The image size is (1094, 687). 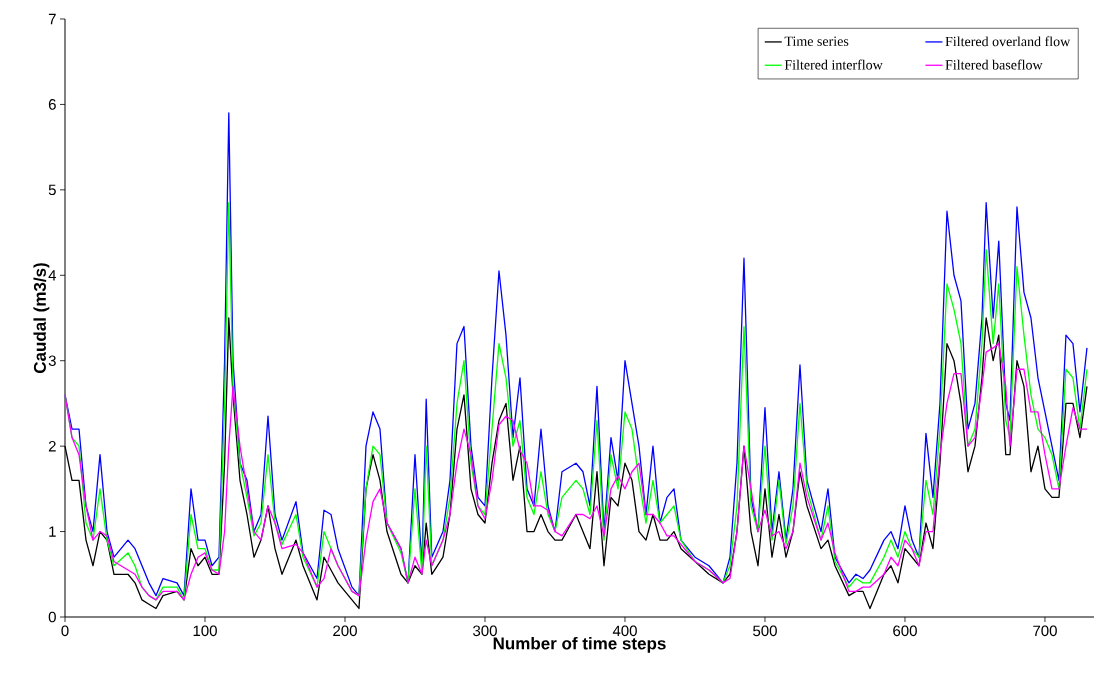 I want to click on x-tick-label: 300, so click(x=485, y=631).